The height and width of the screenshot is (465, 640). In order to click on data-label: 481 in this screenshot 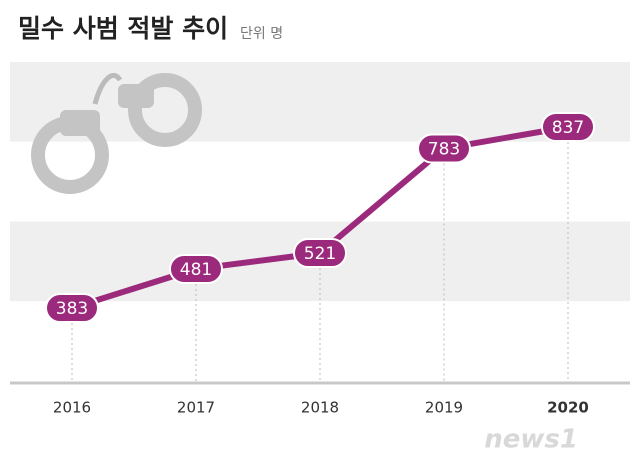, I will do `click(196, 270)`.